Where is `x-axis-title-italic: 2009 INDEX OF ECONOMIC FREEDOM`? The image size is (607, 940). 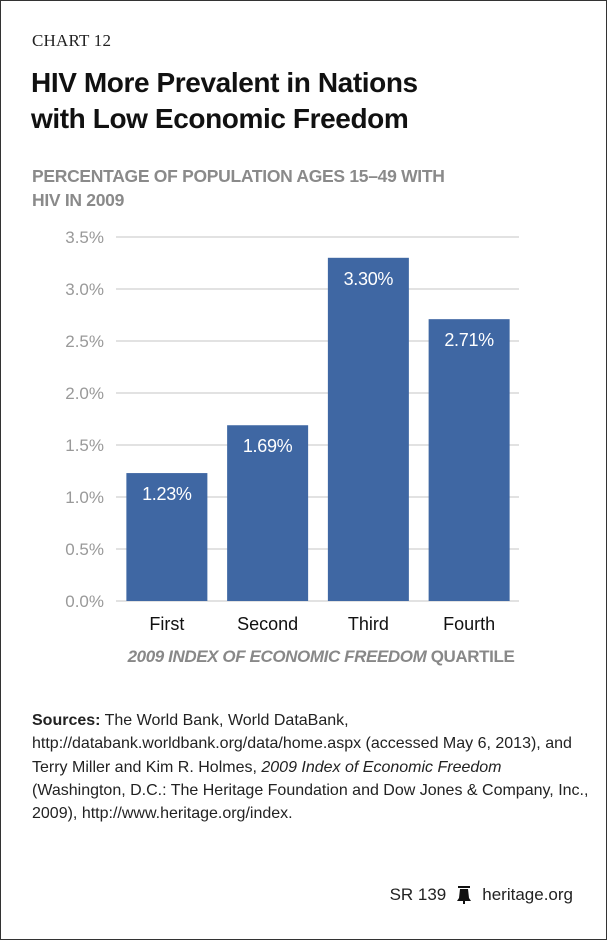 x-axis-title-italic: 2009 INDEX OF ECONOMIC FREEDOM is located at coordinates (277, 656).